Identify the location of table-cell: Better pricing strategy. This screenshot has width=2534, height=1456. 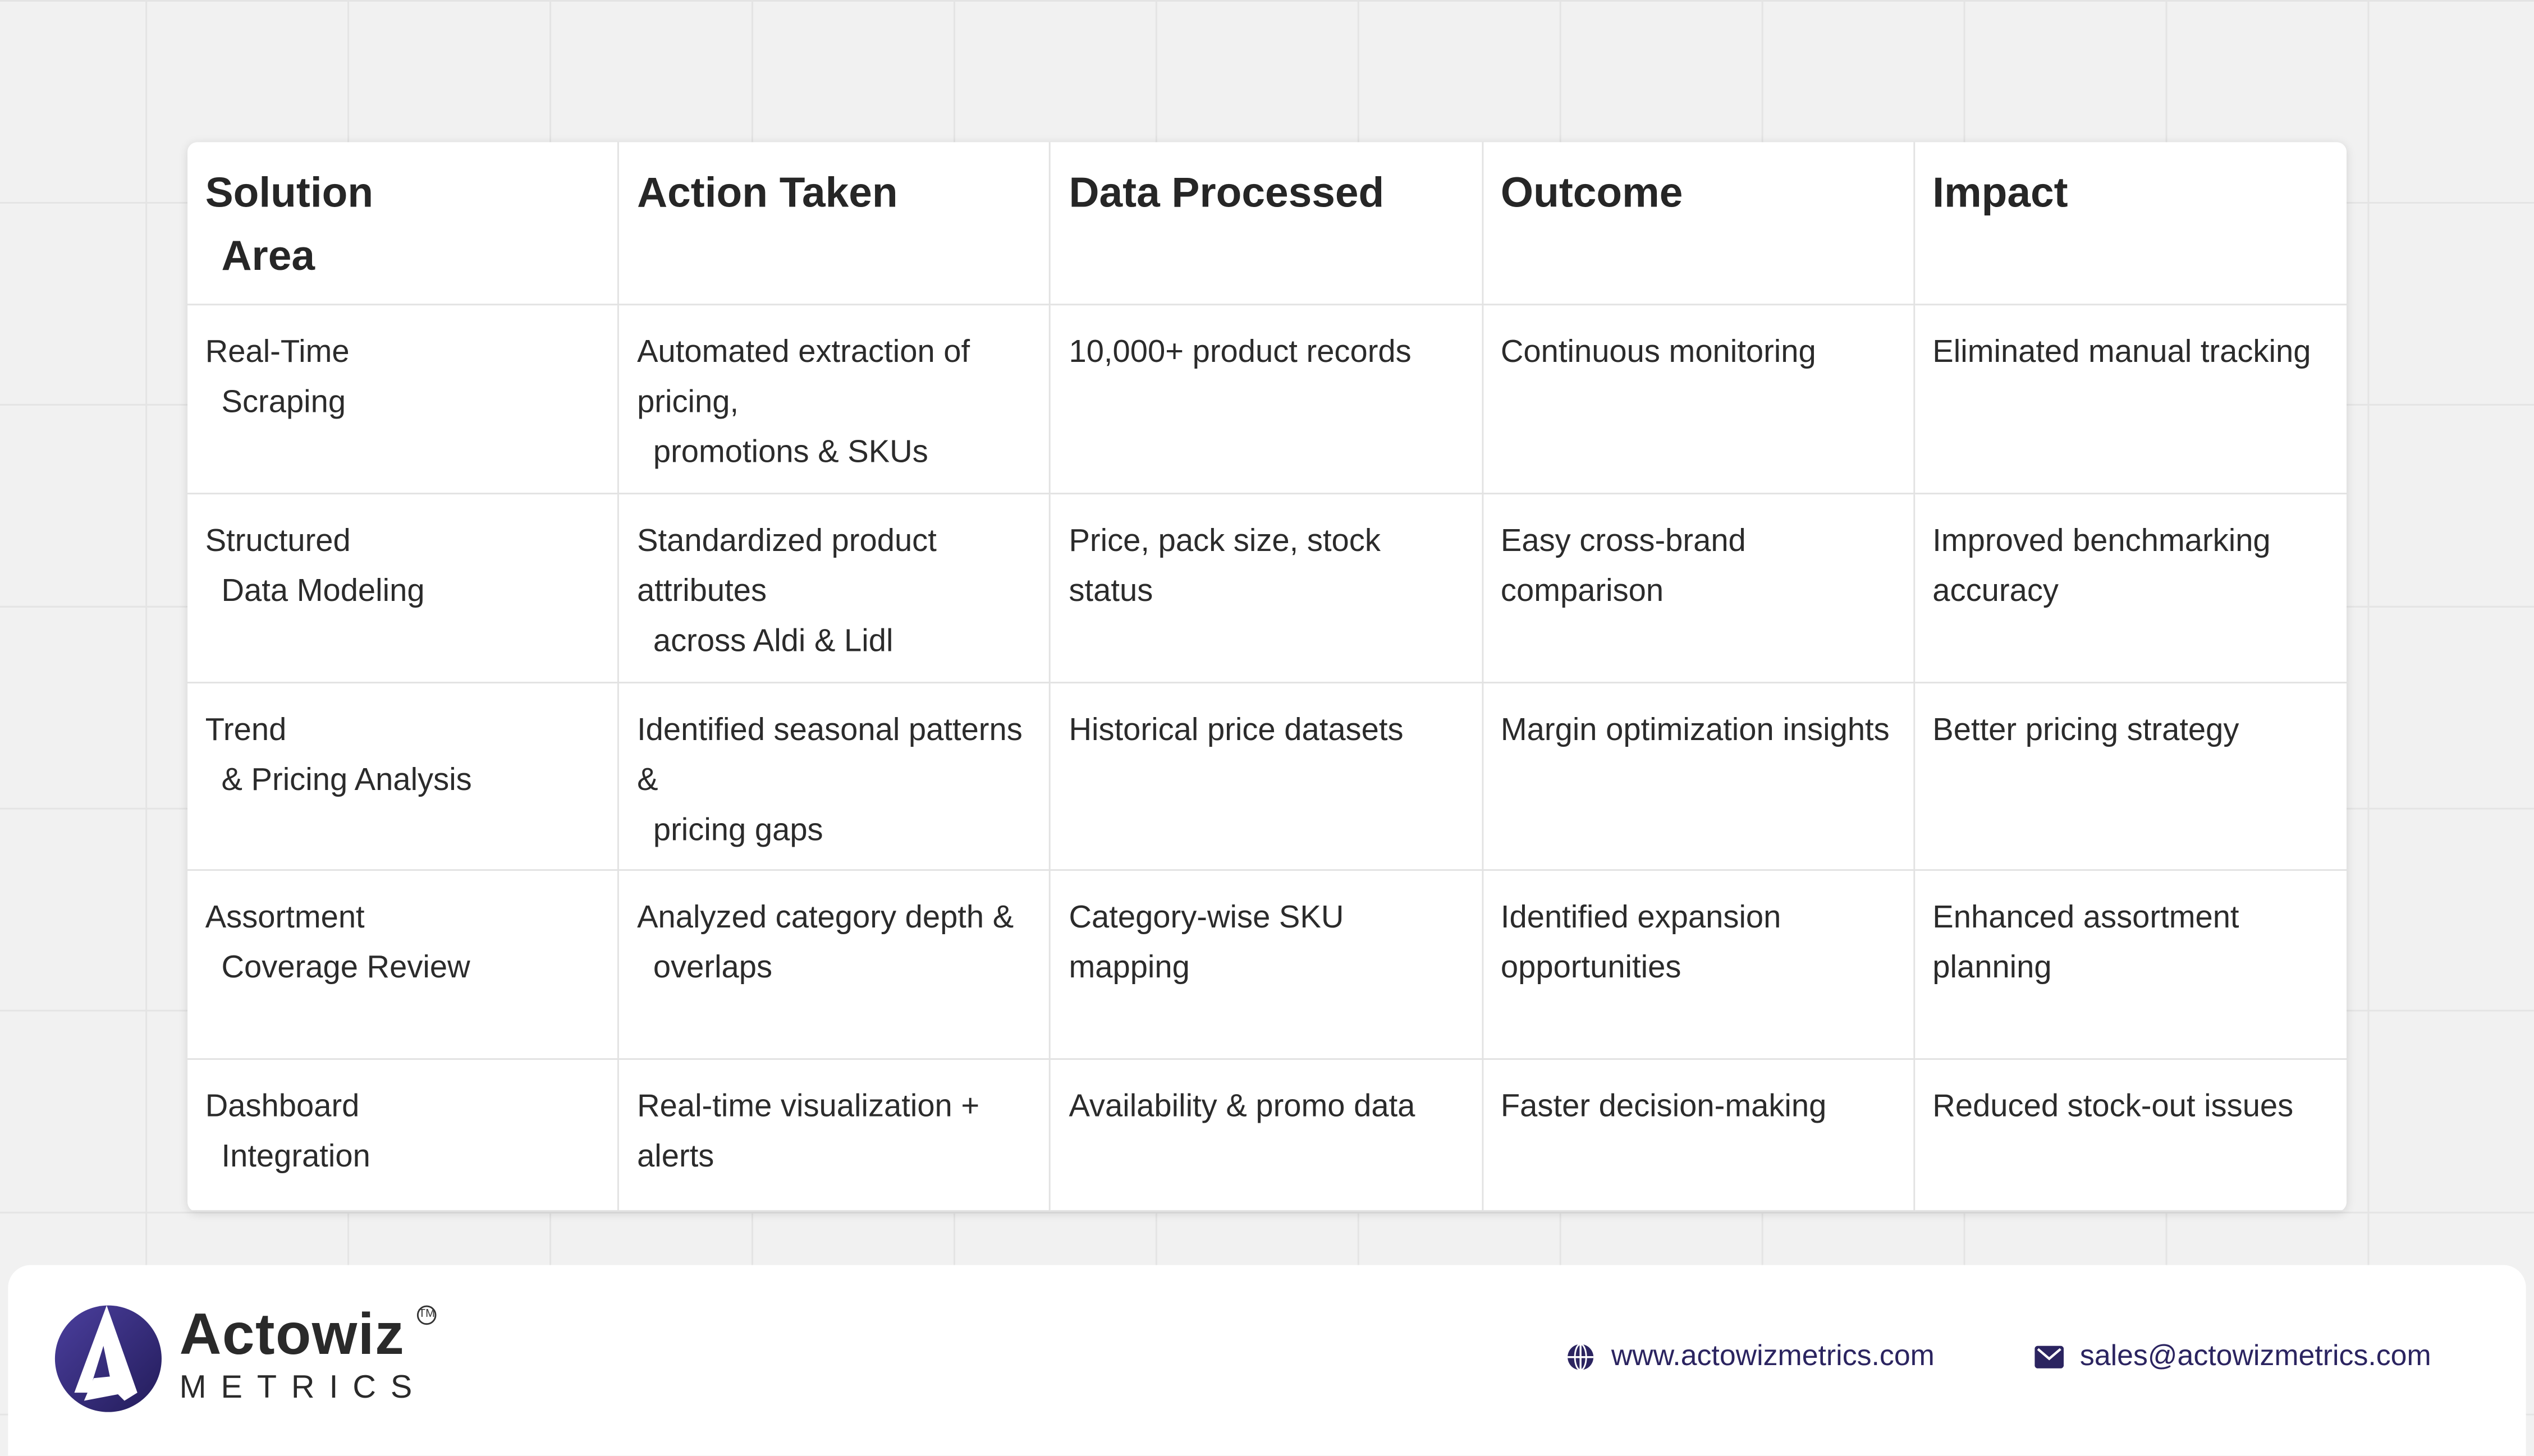
(2130, 777).